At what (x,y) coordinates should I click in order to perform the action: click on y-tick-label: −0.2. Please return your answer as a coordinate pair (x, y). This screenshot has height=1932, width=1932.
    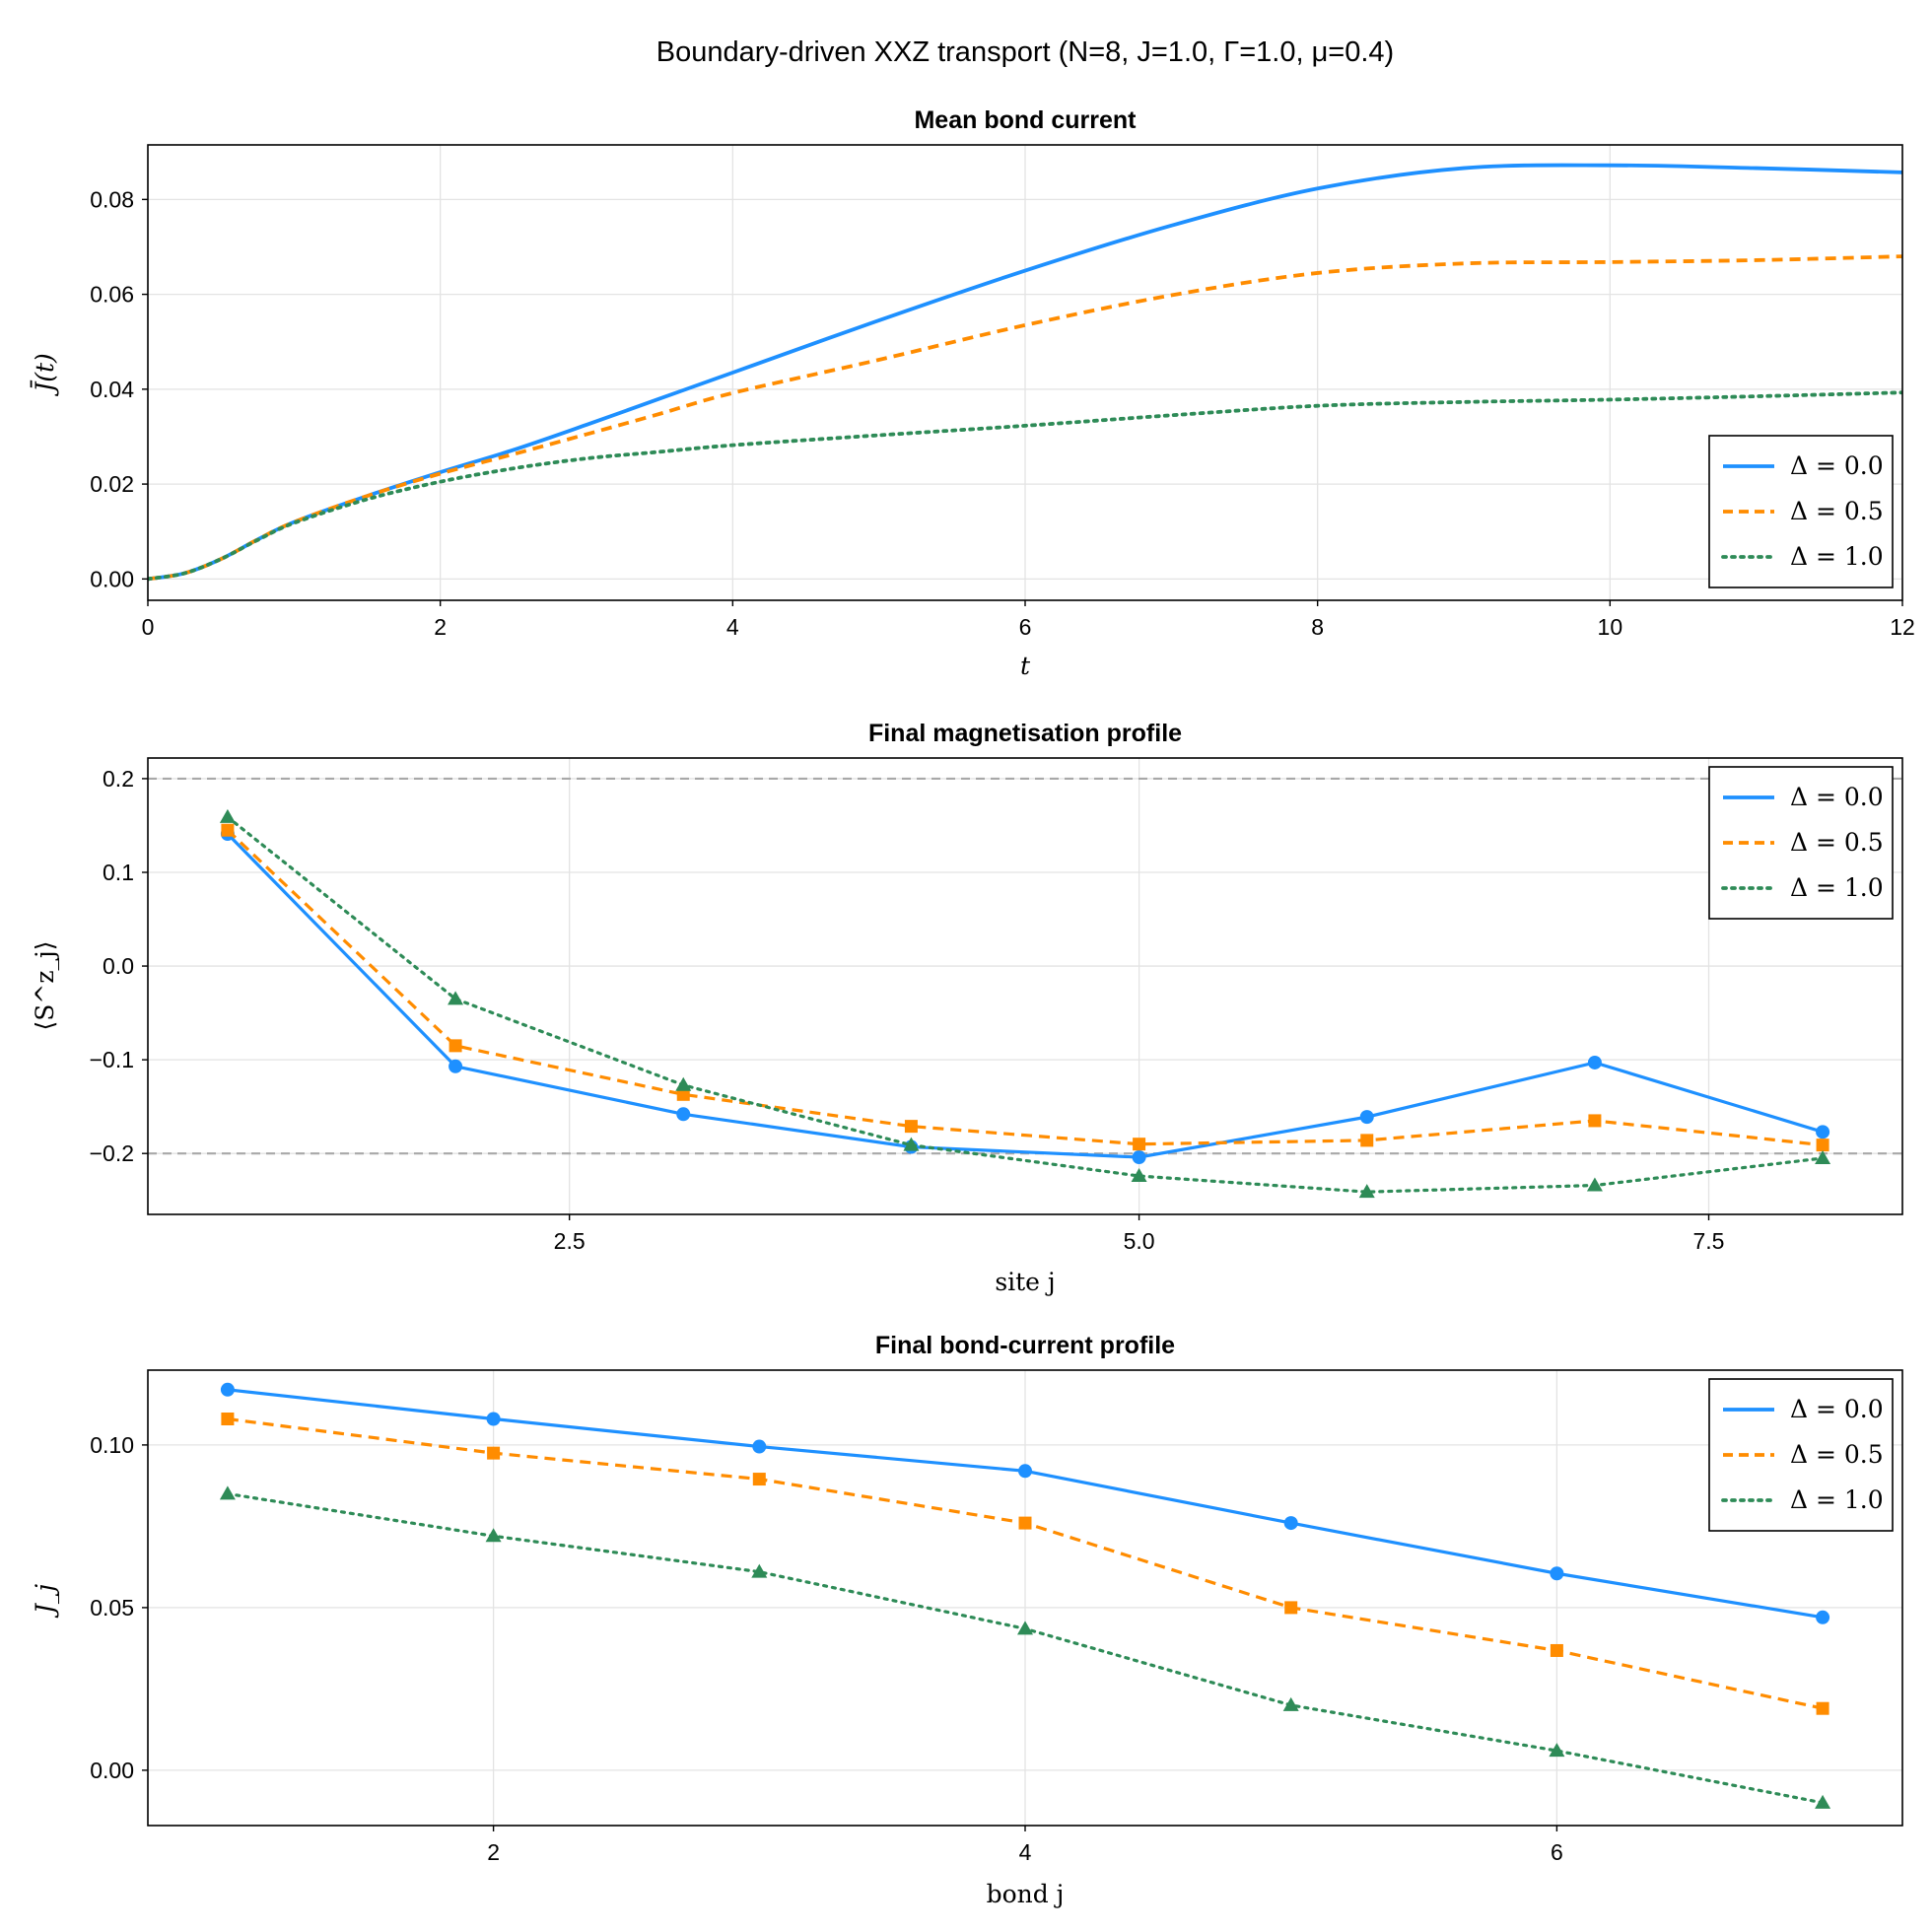
    Looking at the image, I should click on (112, 1153).